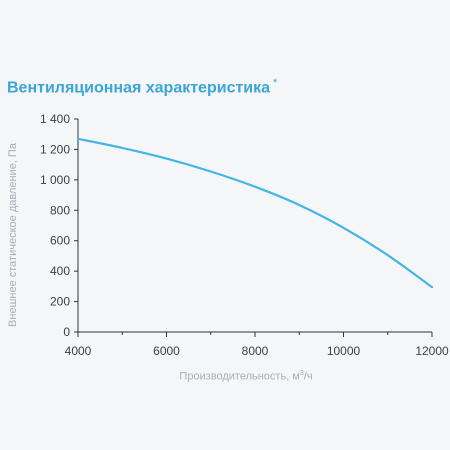 This screenshot has height=450, width=450. What do you see at coordinates (55, 180) in the screenshot?
I see `y-tick-label: 1 000` at bounding box center [55, 180].